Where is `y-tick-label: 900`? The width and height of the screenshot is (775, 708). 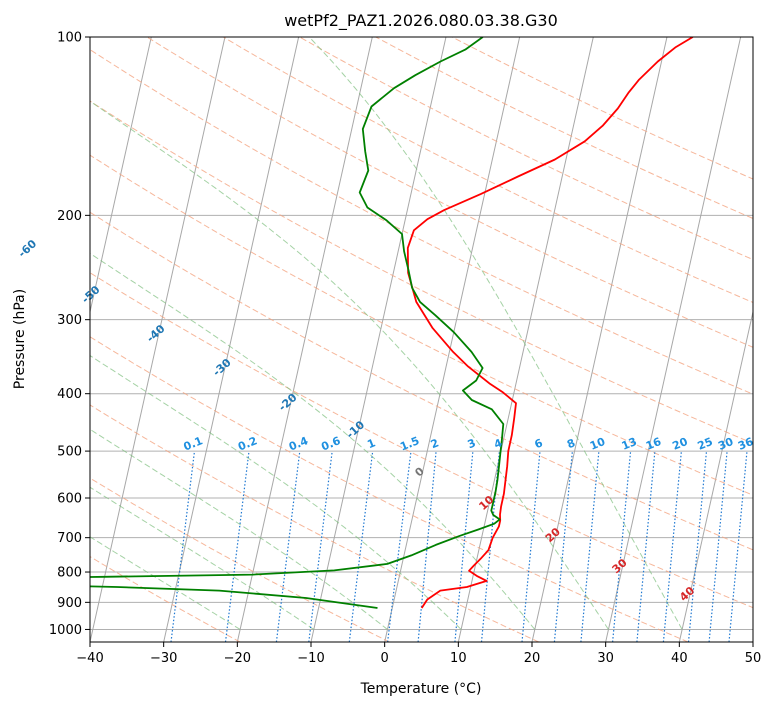 y-tick-label: 900 is located at coordinates (69, 603).